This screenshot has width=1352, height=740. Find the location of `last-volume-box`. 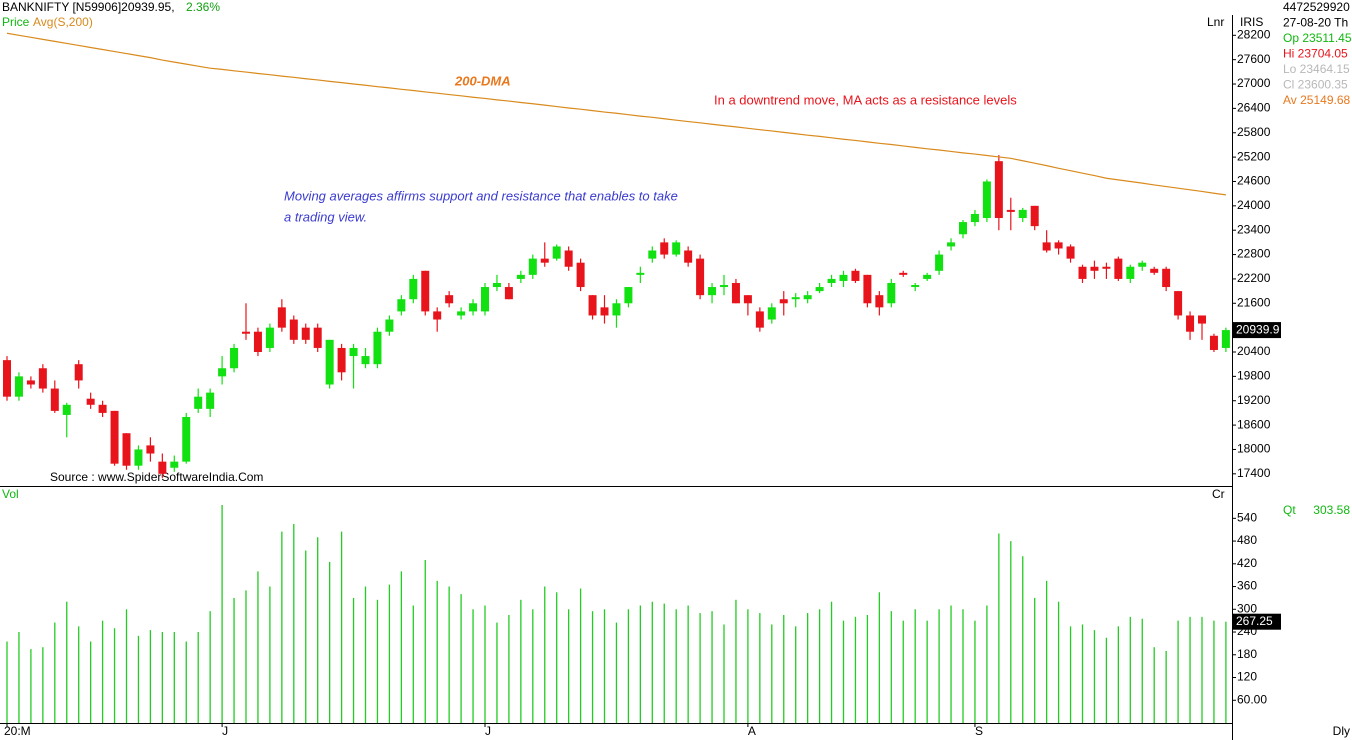

last-volume-box is located at coordinates (1257, 621).